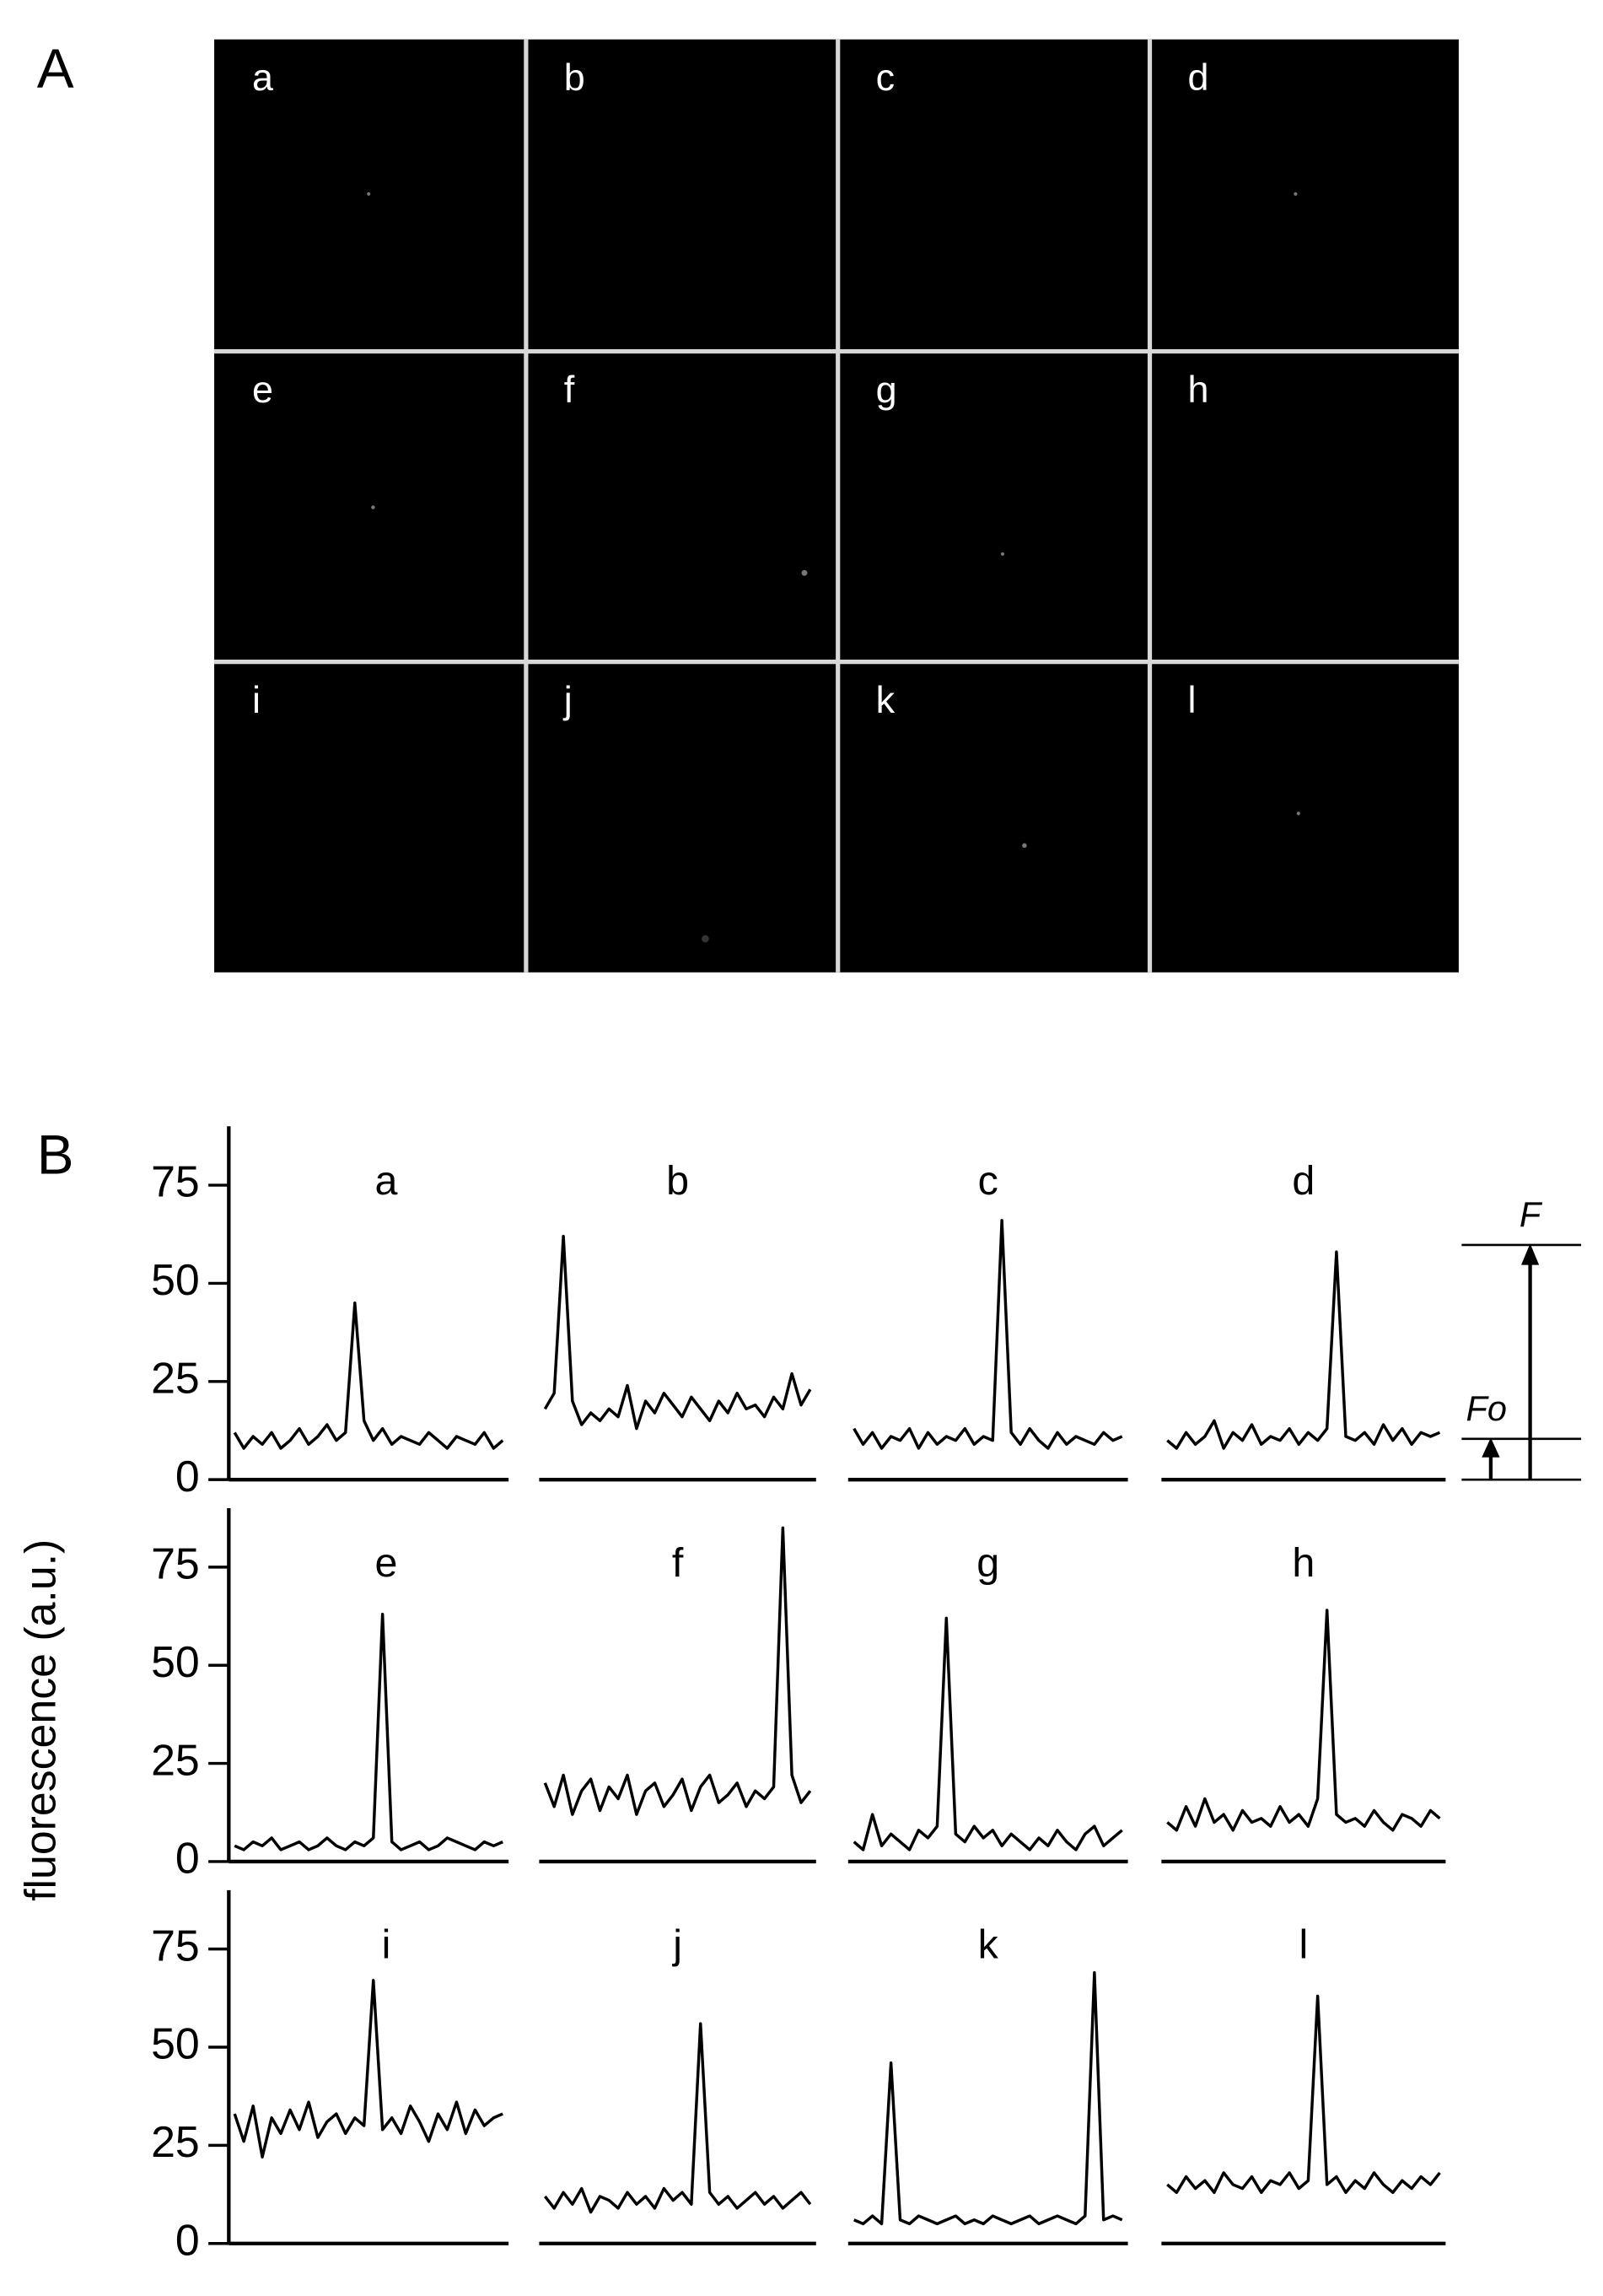 This screenshot has width=1603, height=2296. What do you see at coordinates (886, 699) in the screenshot?
I see `image-label: k` at bounding box center [886, 699].